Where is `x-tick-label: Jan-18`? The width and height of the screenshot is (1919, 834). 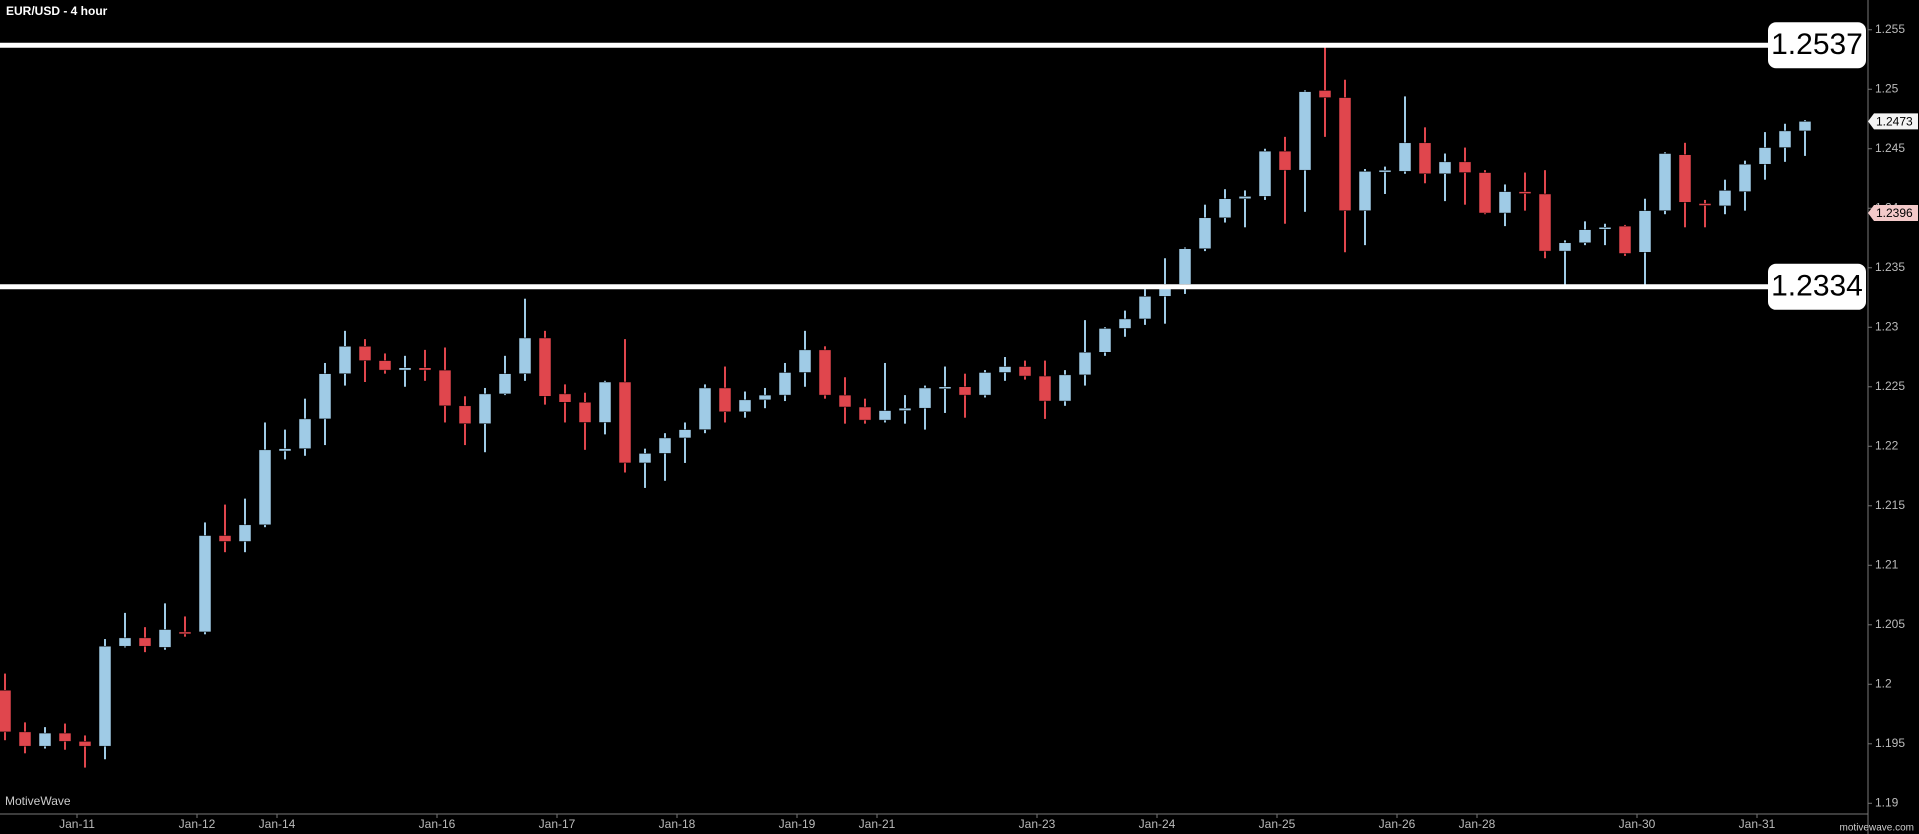 x-tick-label: Jan-18 is located at coordinates (677, 824).